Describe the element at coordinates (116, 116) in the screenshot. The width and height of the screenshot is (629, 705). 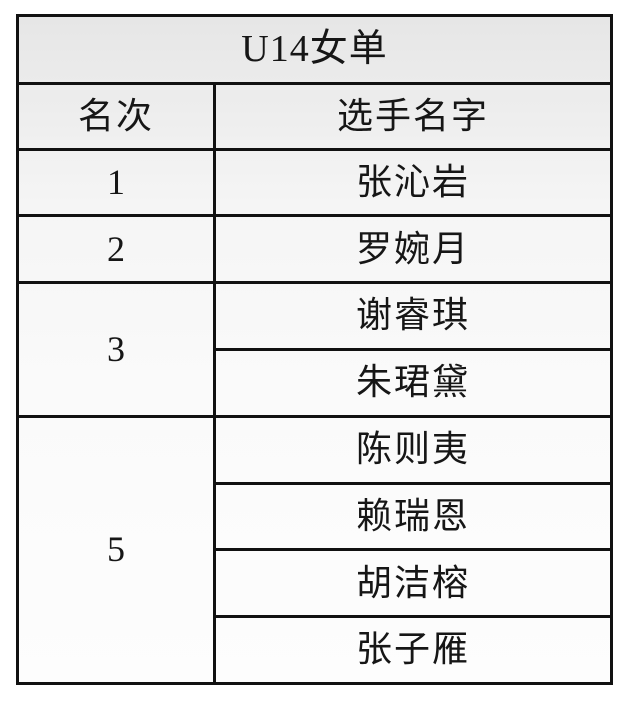
I see `column-header-rank: 名次` at that location.